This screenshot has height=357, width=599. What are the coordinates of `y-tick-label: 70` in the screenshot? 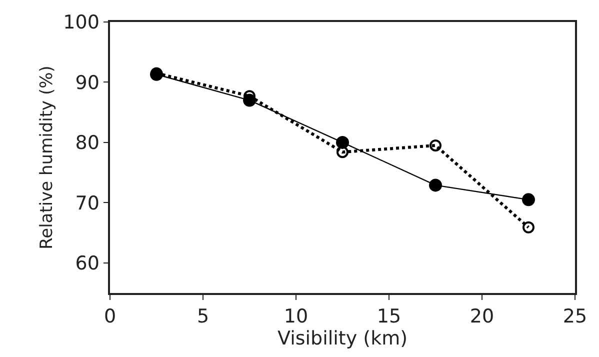 It's located at (87, 203).